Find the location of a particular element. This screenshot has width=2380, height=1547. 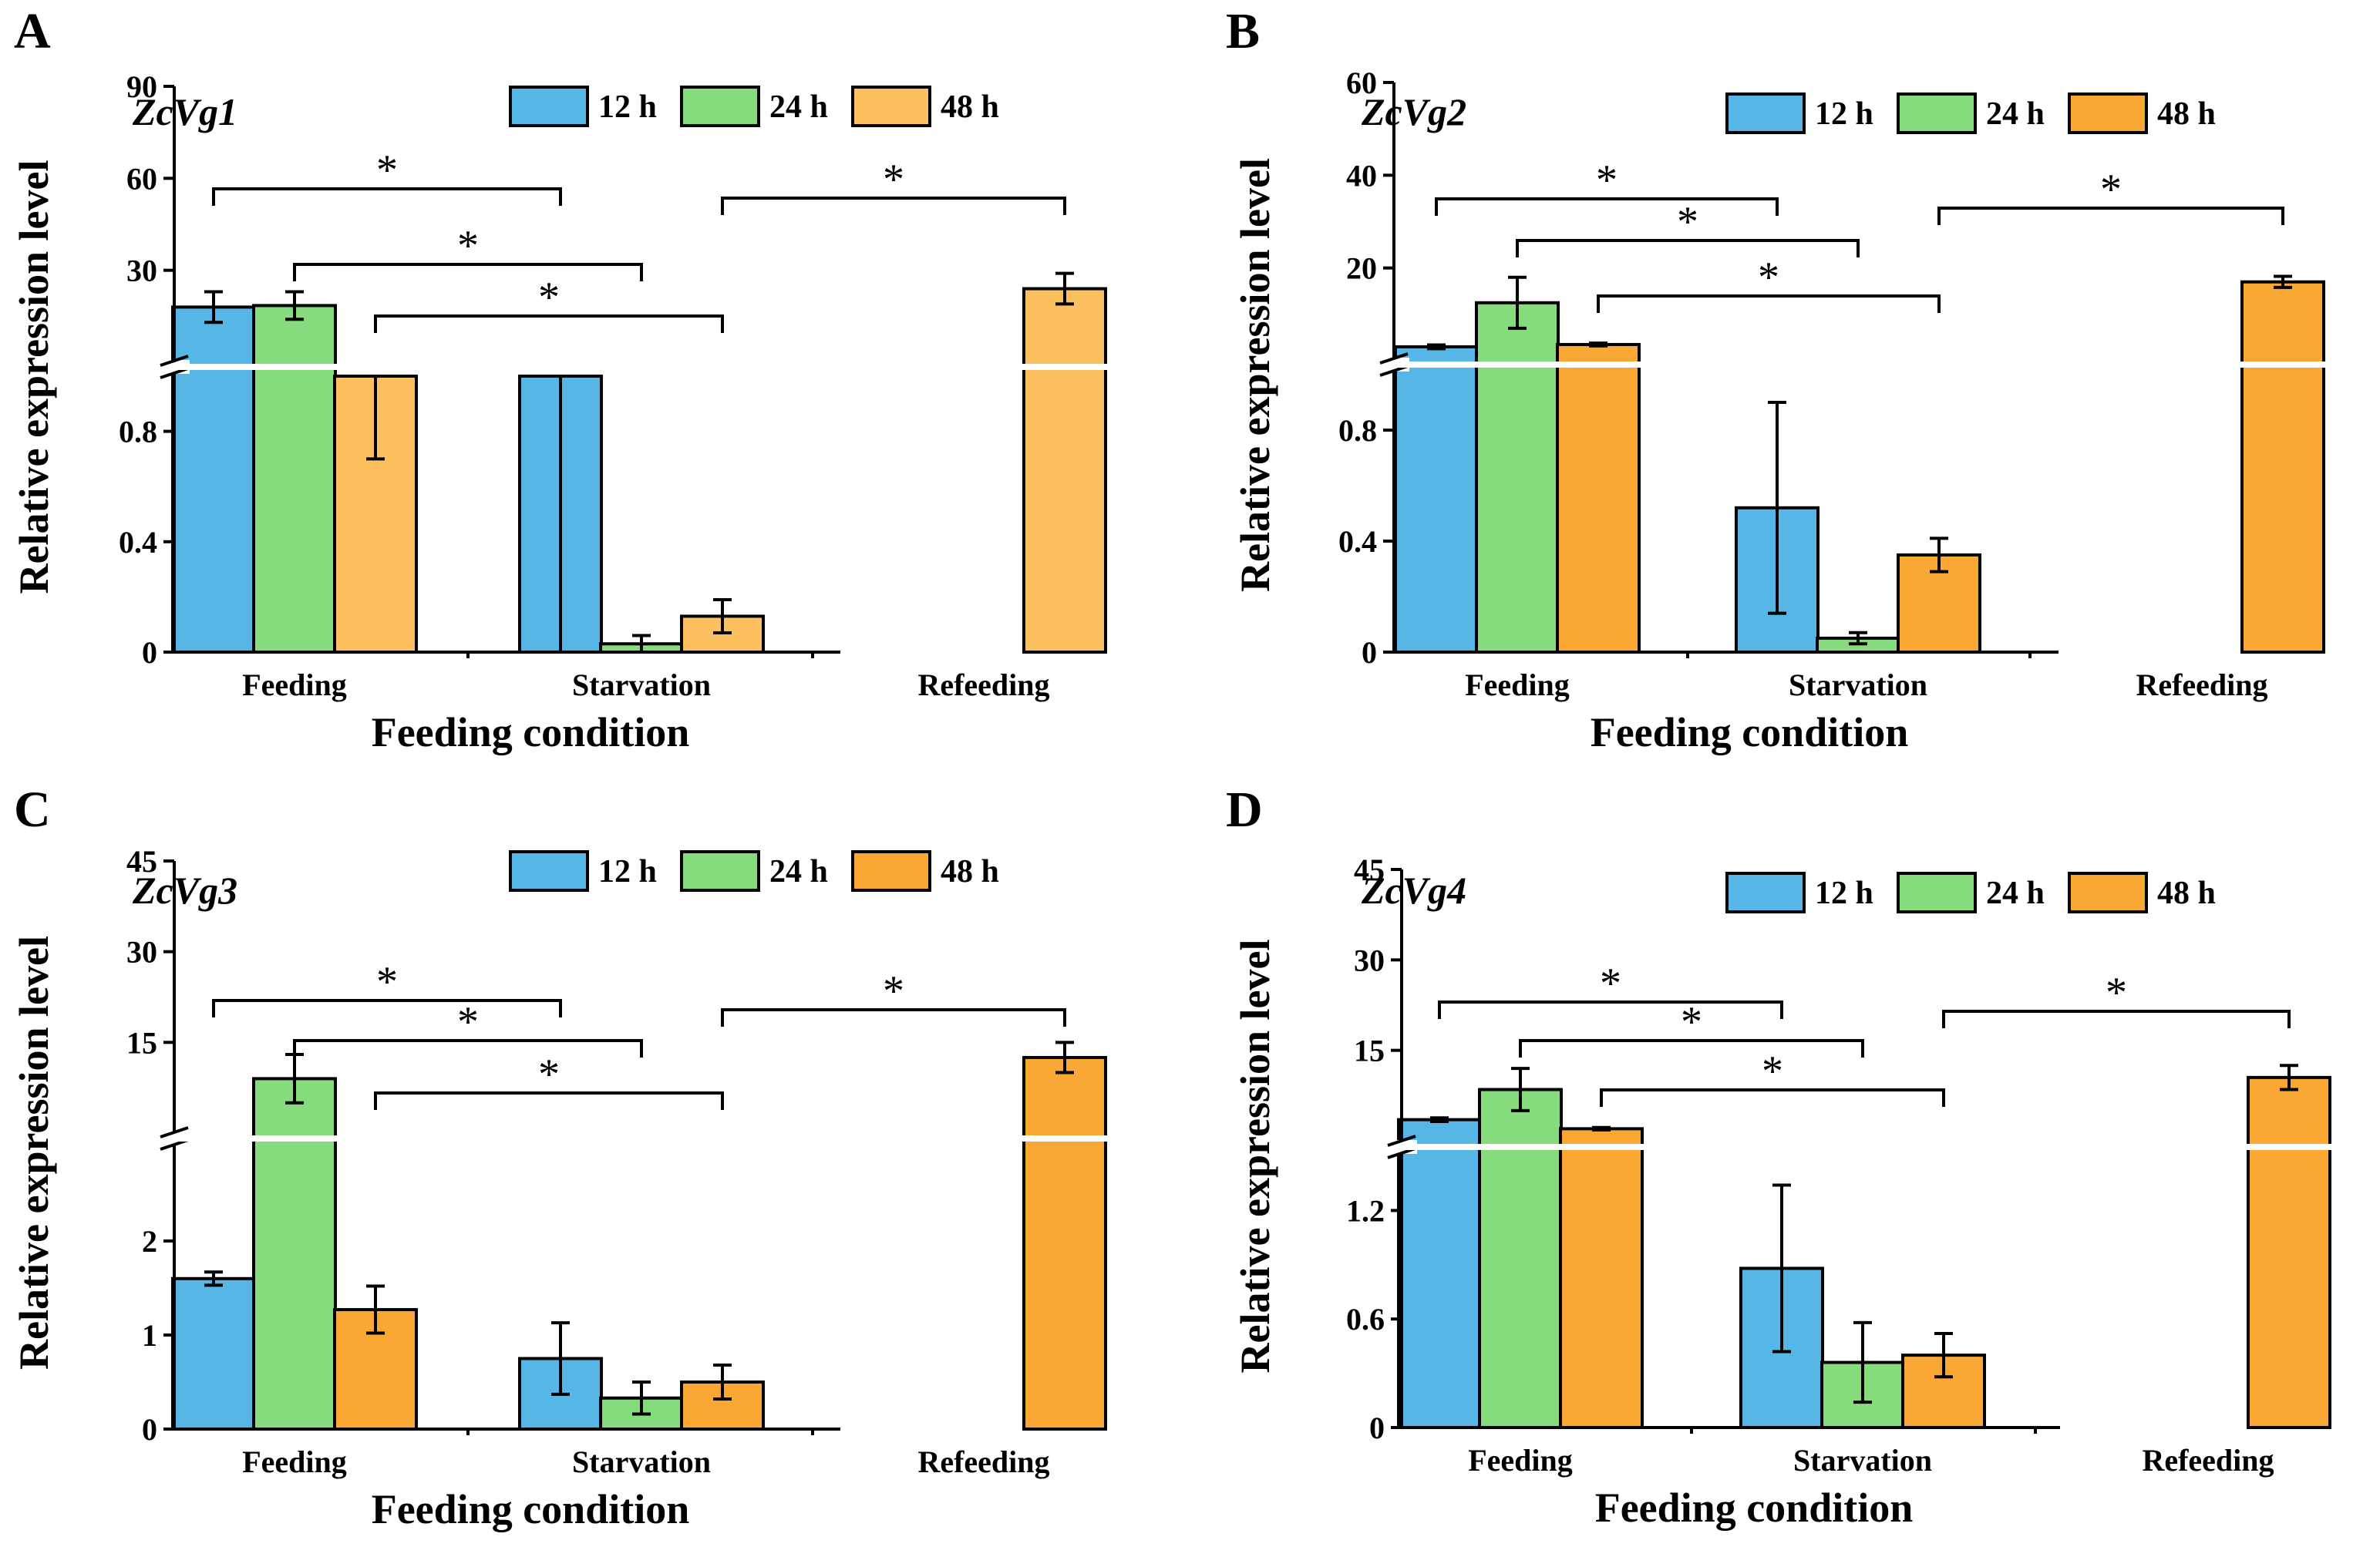

panel-letter: B is located at coordinates (1243, 31).